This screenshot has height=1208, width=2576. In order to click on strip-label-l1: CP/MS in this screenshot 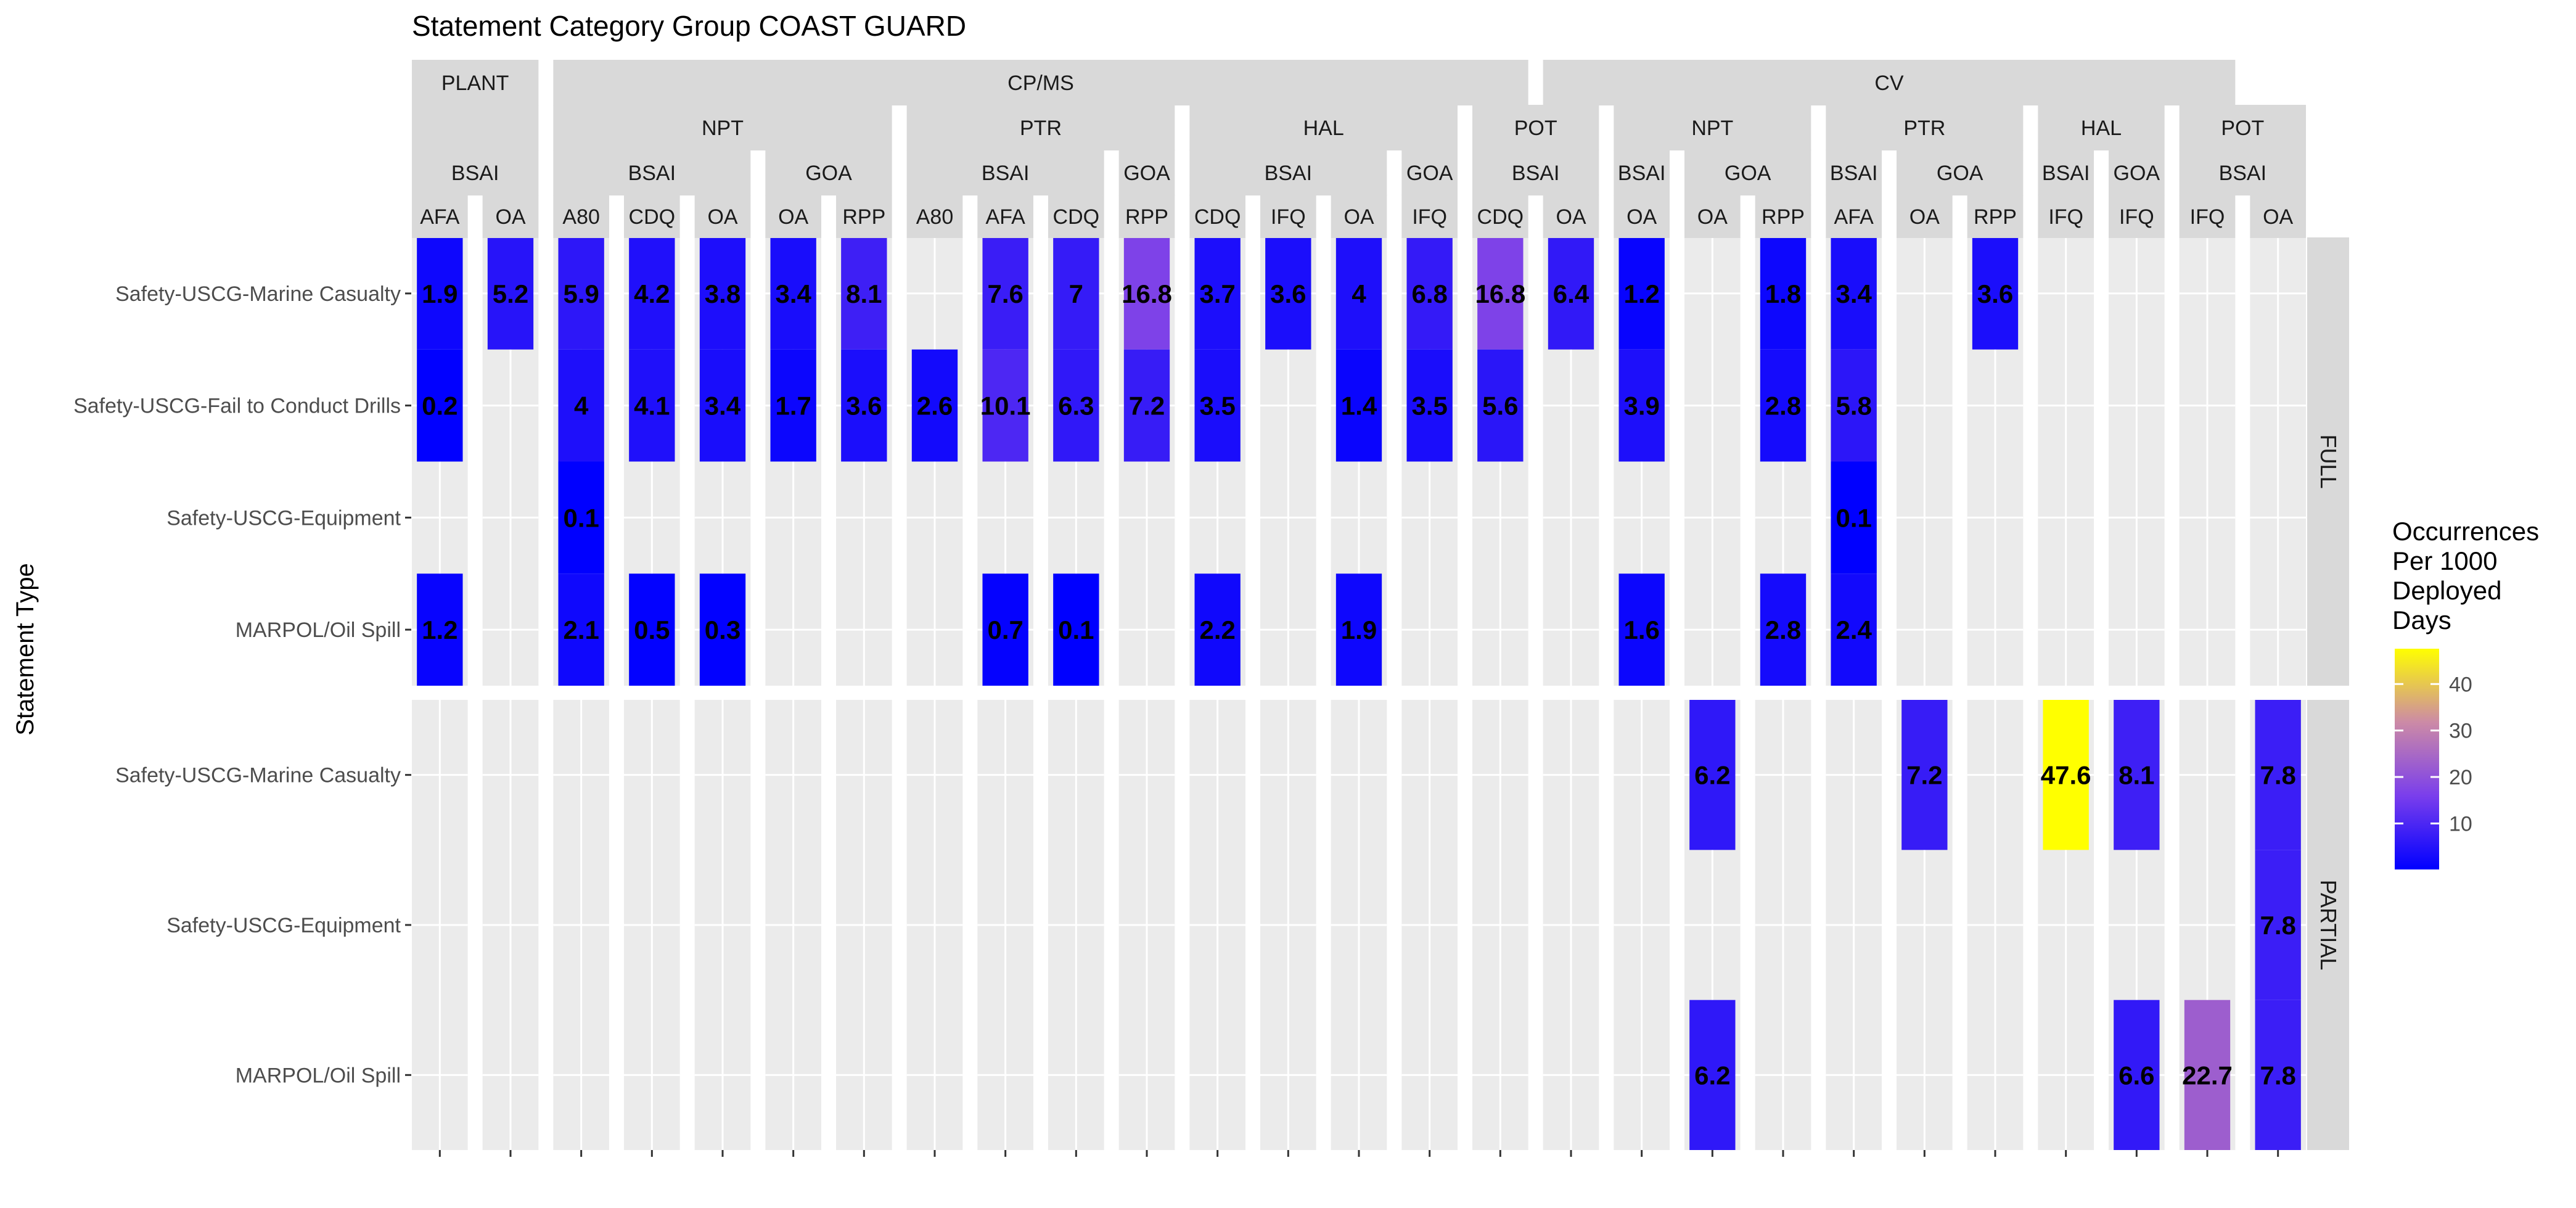, I will do `click(1040, 83)`.